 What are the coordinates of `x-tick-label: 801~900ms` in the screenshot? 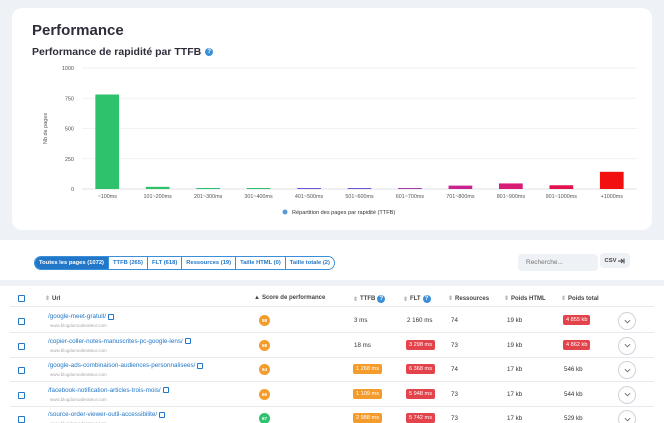 It's located at (511, 197).